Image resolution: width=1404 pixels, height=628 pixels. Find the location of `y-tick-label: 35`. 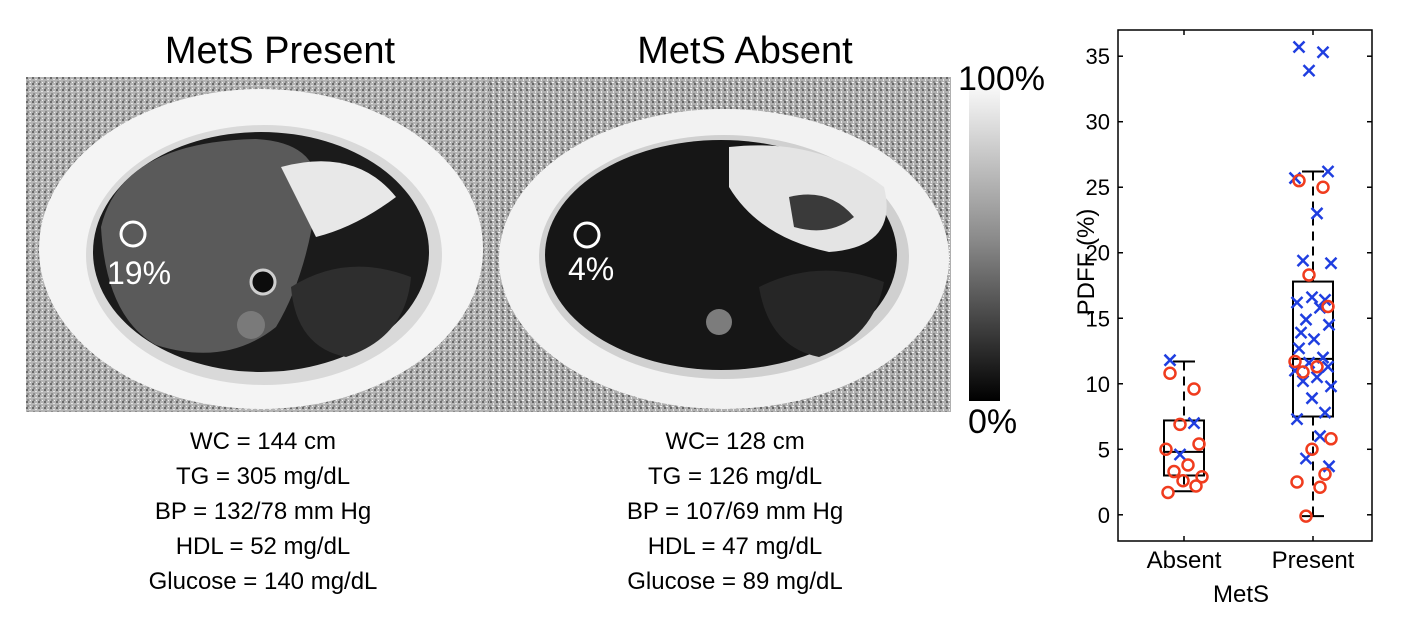

y-tick-label: 35 is located at coordinates (1098, 56).